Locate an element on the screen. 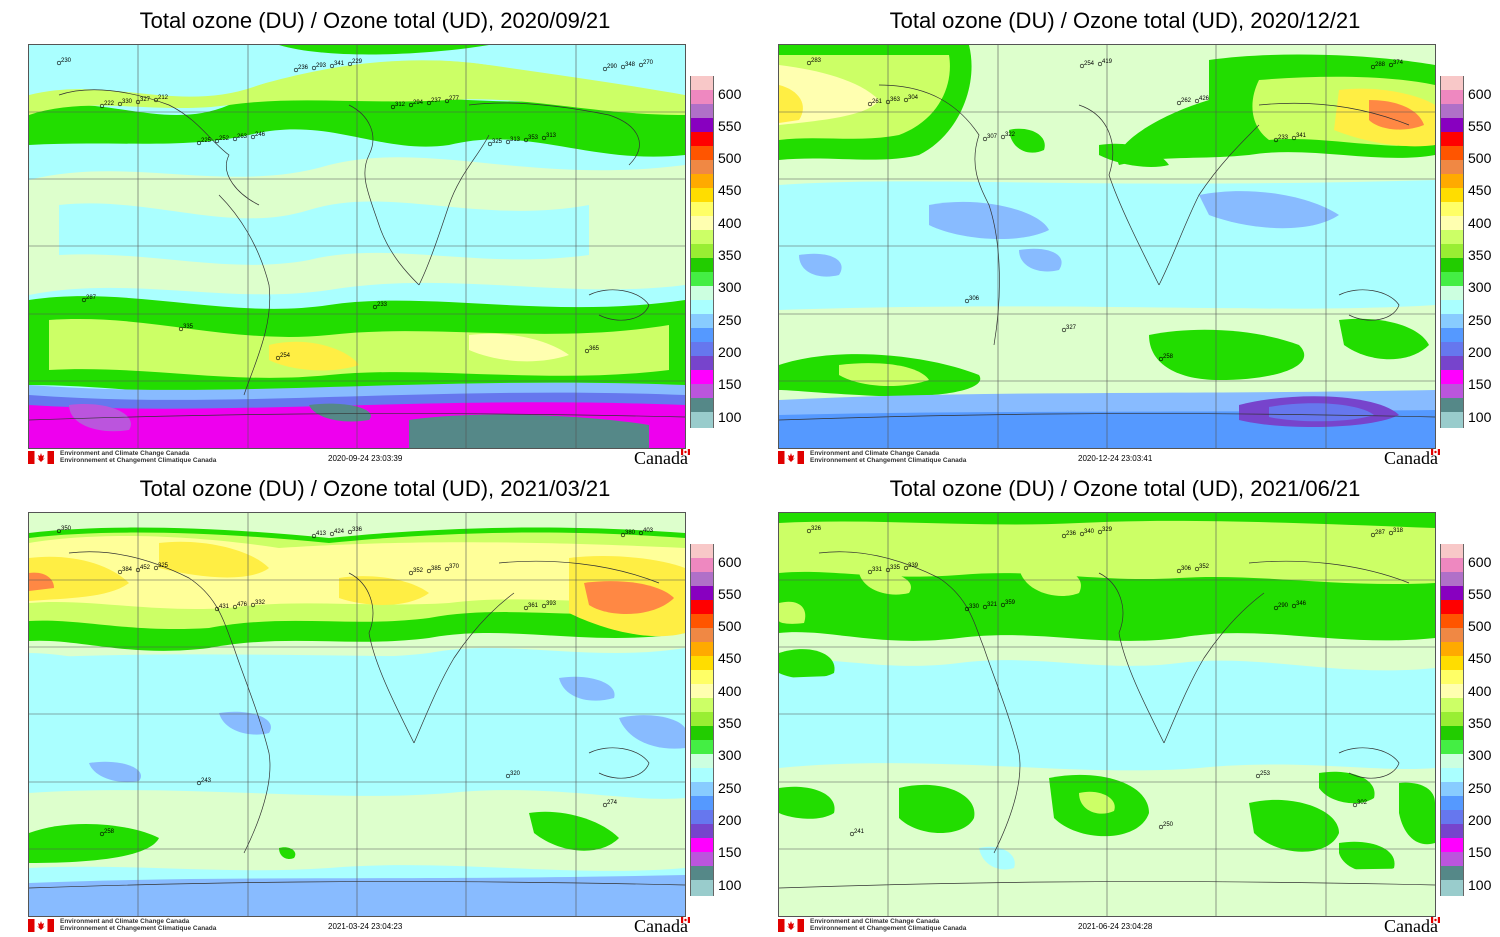  legend-label: 300 is located at coordinates (1480, 287).